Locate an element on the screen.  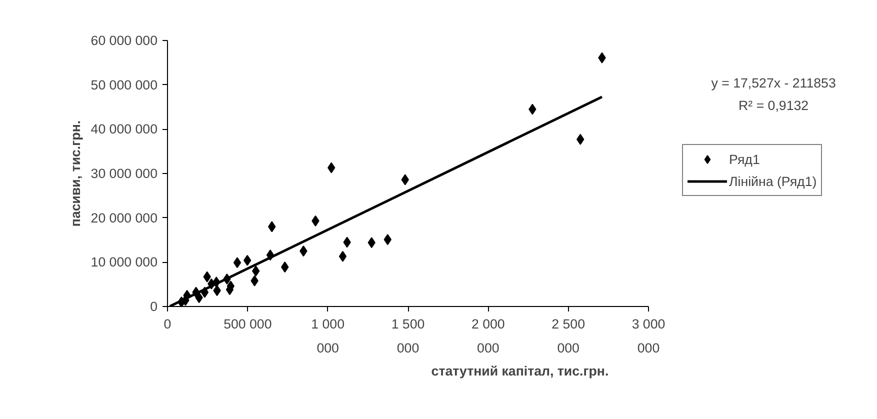
y-tick-label: 30 000 000 is located at coordinates (124, 173).